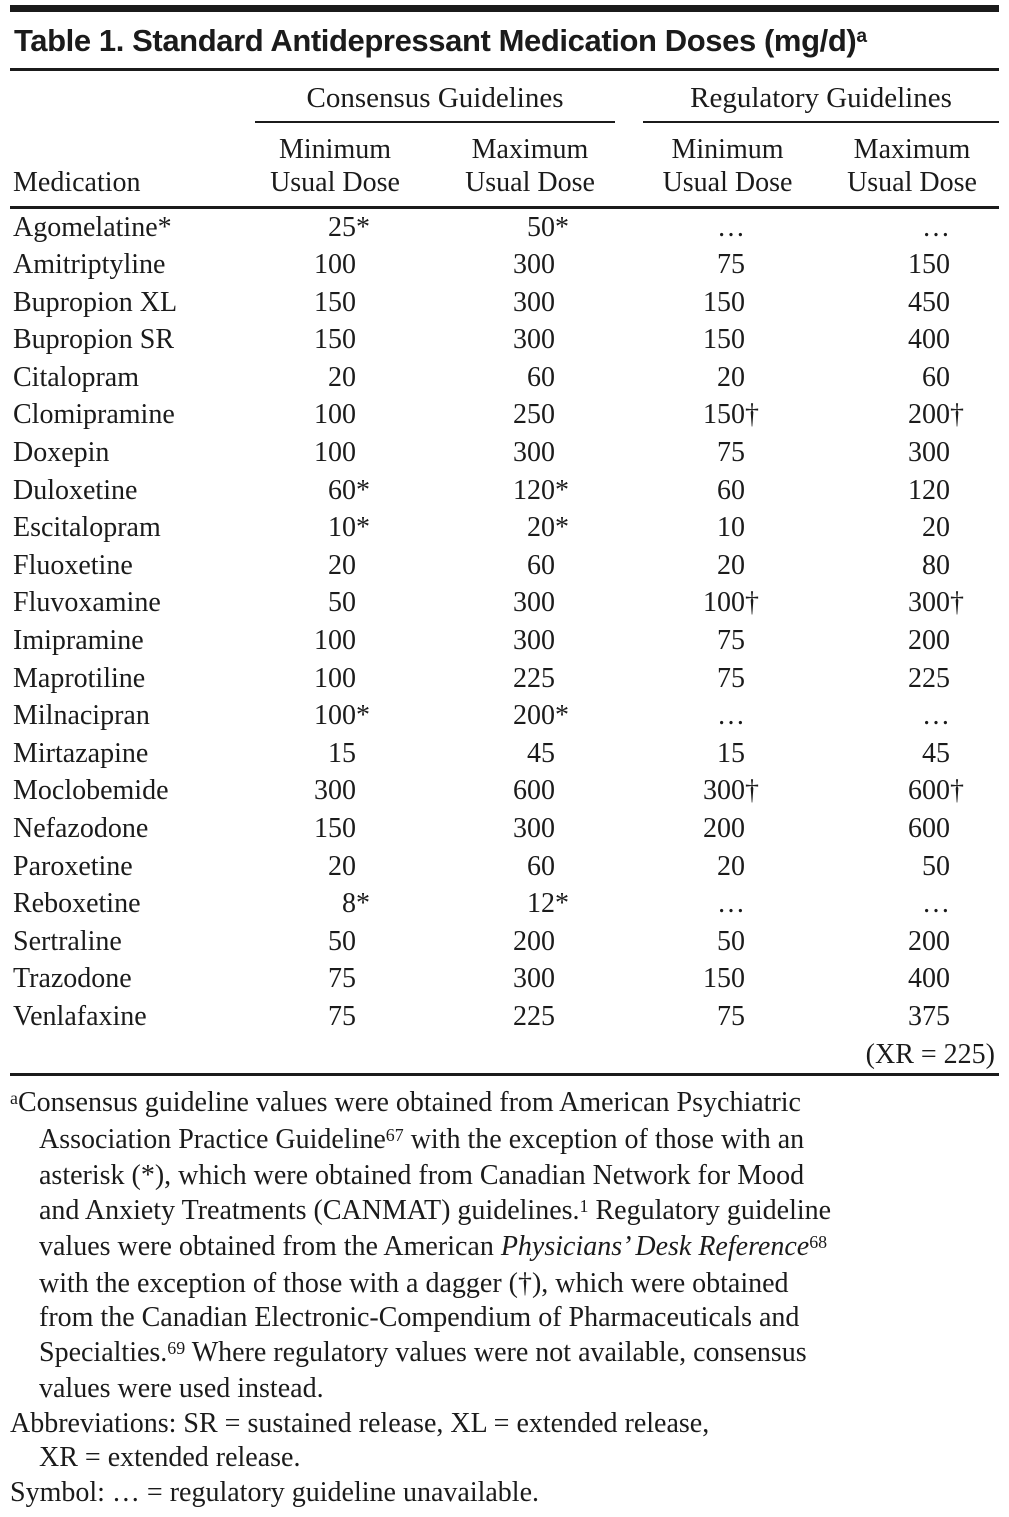  I want to click on dose-number: 15, so click(731, 753).